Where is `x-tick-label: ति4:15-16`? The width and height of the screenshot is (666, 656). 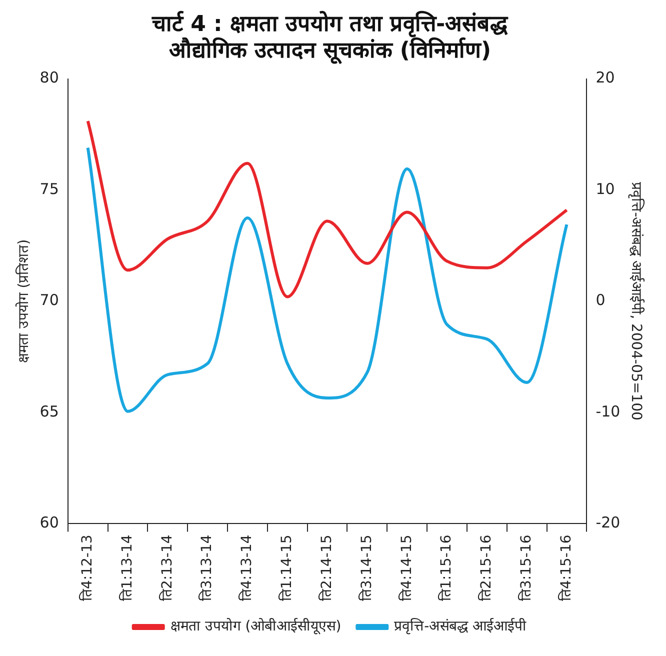
x-tick-label: ति4:15-16 is located at coordinates (565, 568).